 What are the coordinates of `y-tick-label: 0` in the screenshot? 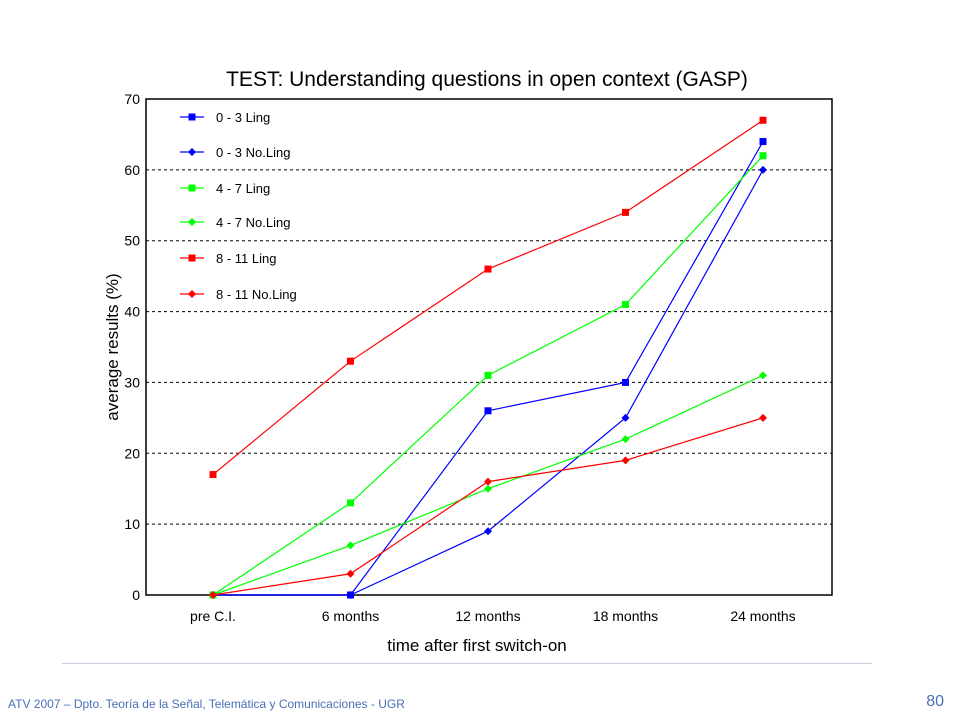 It's located at (136, 595).